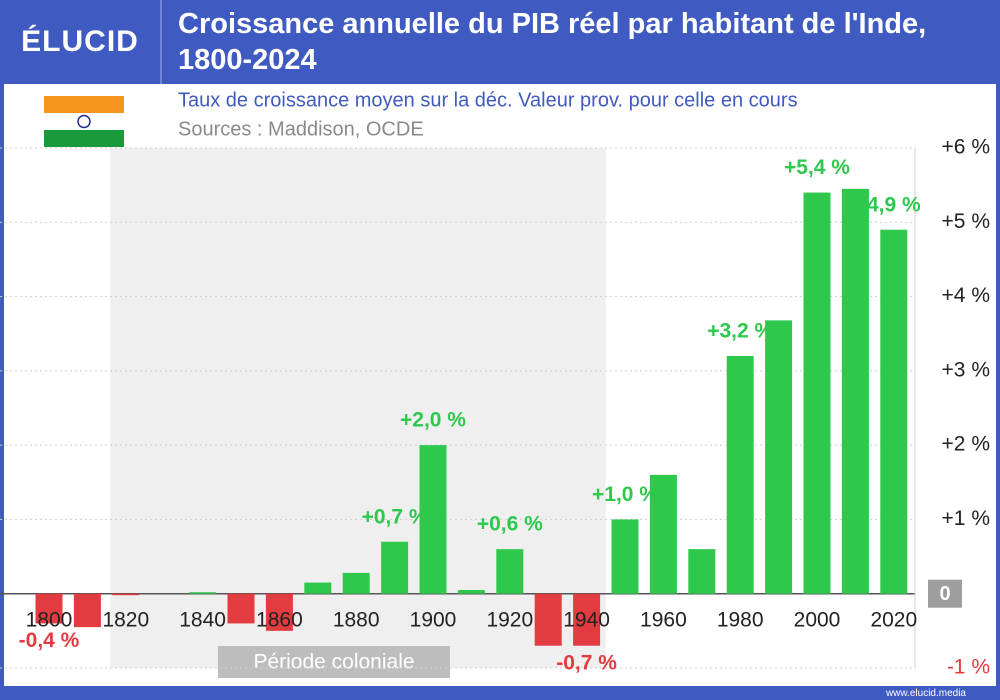 This screenshot has width=1000, height=700. Describe the element at coordinates (817, 167) in the screenshot. I see `value-label: +5,4 %` at that location.